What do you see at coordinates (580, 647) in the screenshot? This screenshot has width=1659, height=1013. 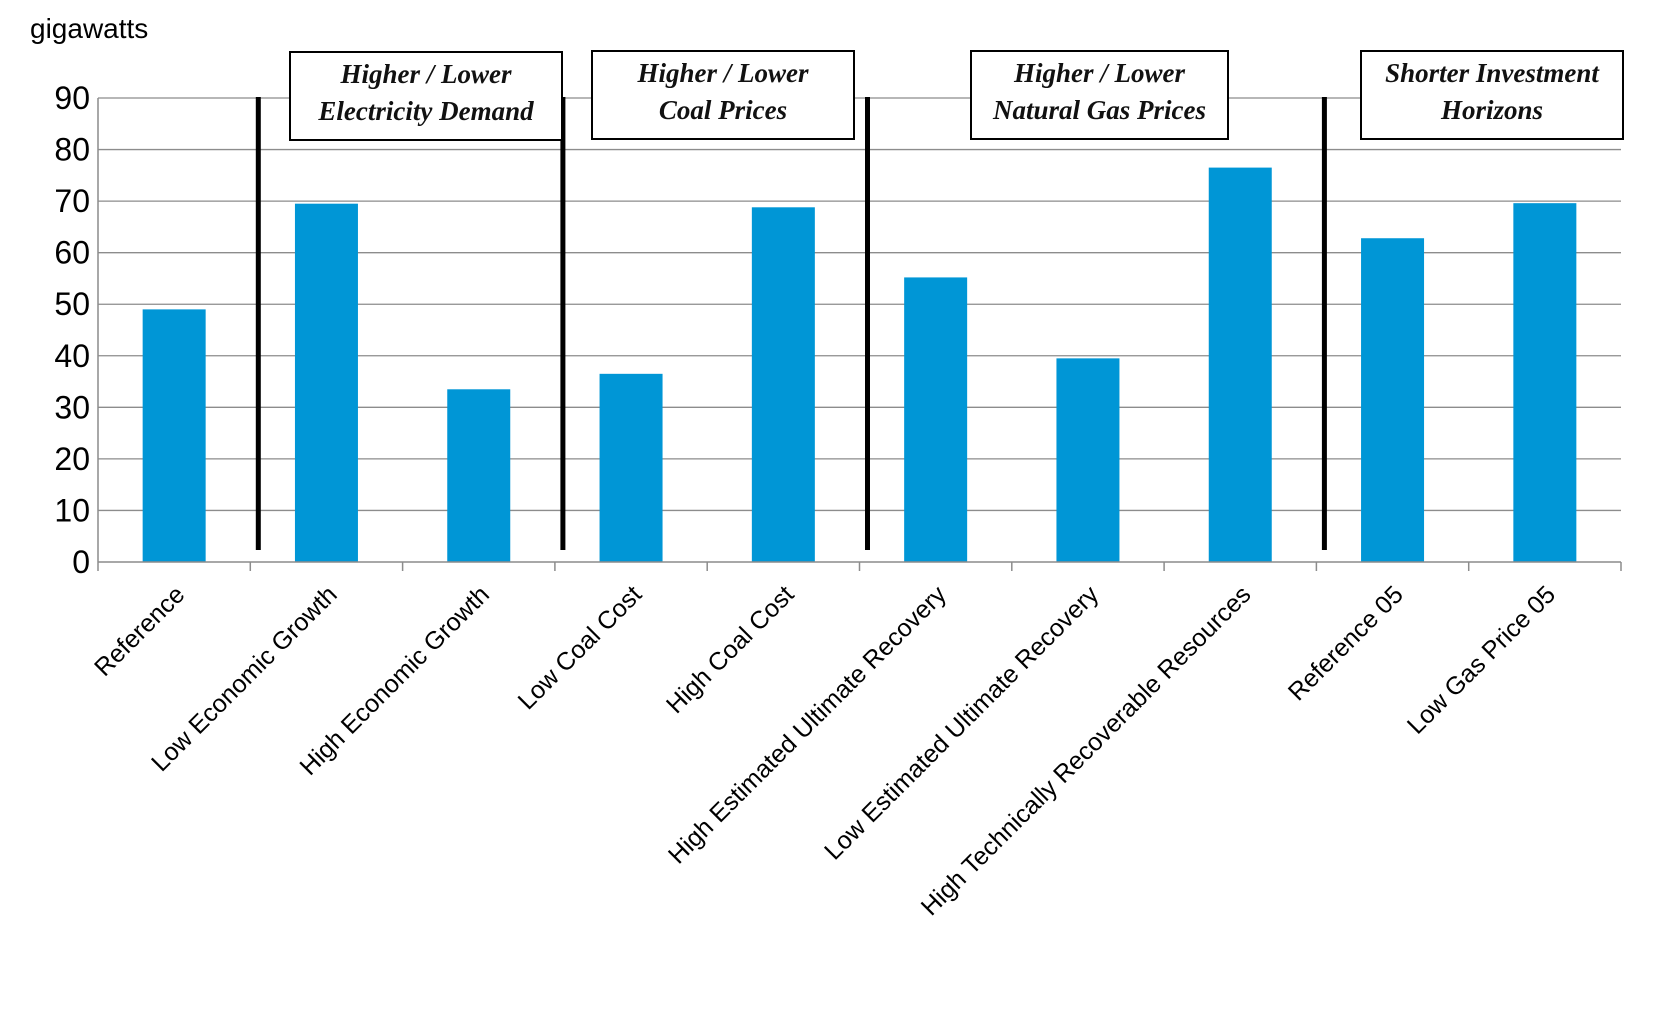 I see `x-tick-label: Low Coal Cost` at bounding box center [580, 647].